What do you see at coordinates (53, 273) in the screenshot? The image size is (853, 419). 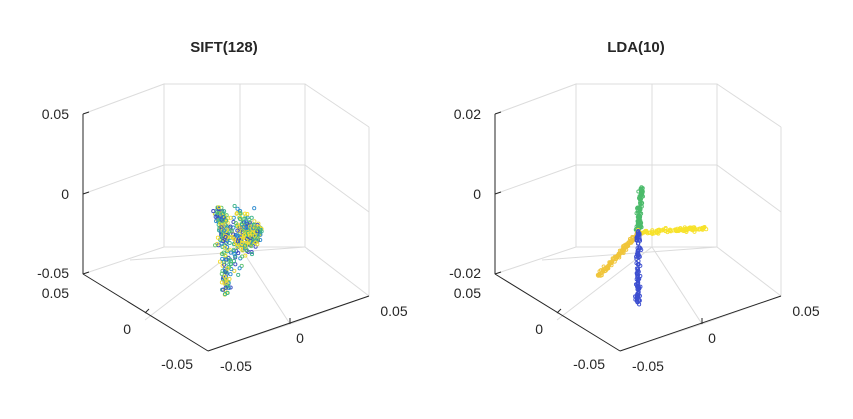 I see `z-tick-label: -0.05` at bounding box center [53, 273].